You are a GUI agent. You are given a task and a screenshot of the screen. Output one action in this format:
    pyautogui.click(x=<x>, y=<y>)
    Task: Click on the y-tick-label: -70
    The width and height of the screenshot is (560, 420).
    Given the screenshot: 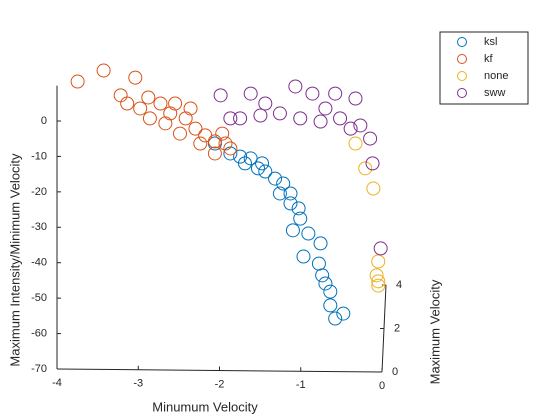 What is the action you would take?
    pyautogui.click(x=39, y=369)
    